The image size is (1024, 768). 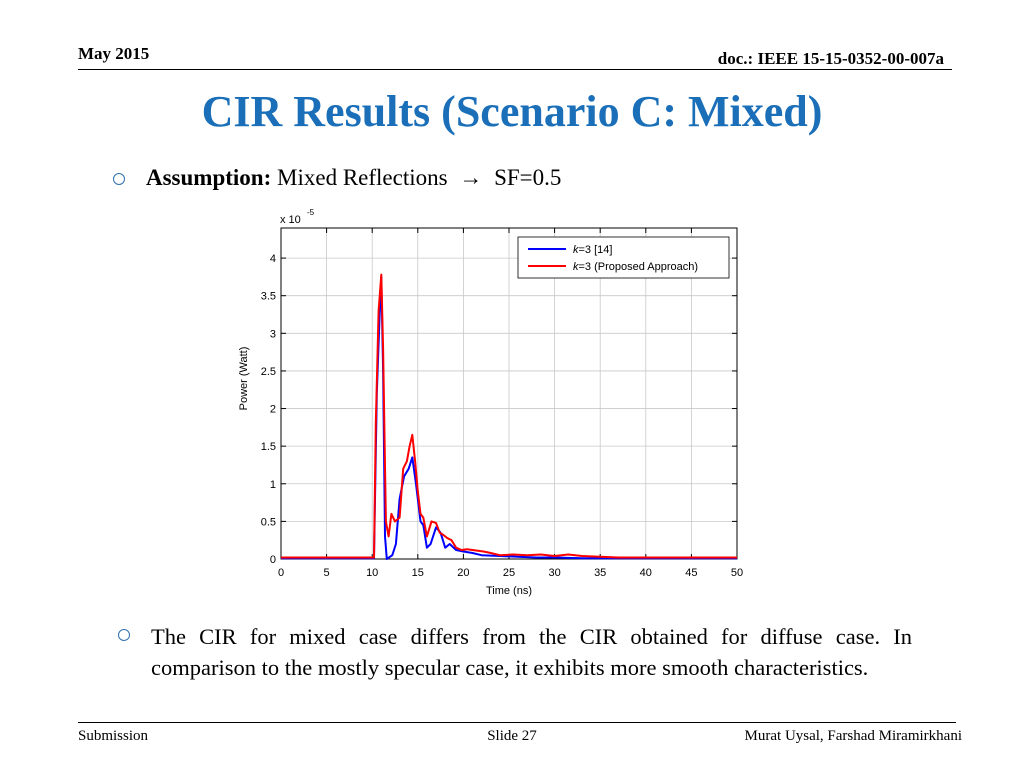 What do you see at coordinates (268, 372) in the screenshot?
I see `y-tick-label: 2.5` at bounding box center [268, 372].